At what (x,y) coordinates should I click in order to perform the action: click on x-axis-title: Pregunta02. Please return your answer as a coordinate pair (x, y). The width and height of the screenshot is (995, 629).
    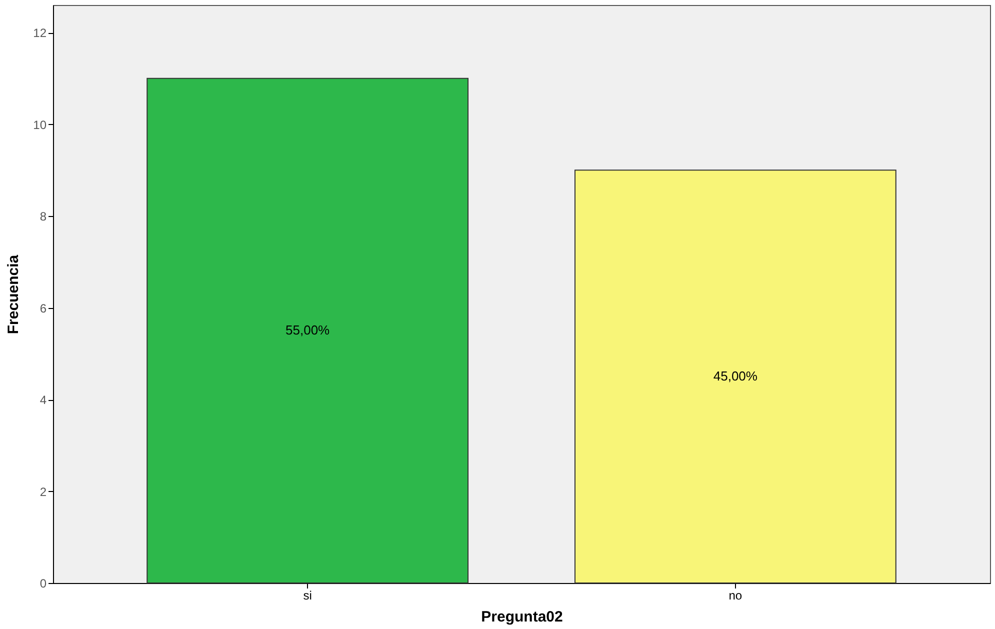
    Looking at the image, I should click on (522, 617).